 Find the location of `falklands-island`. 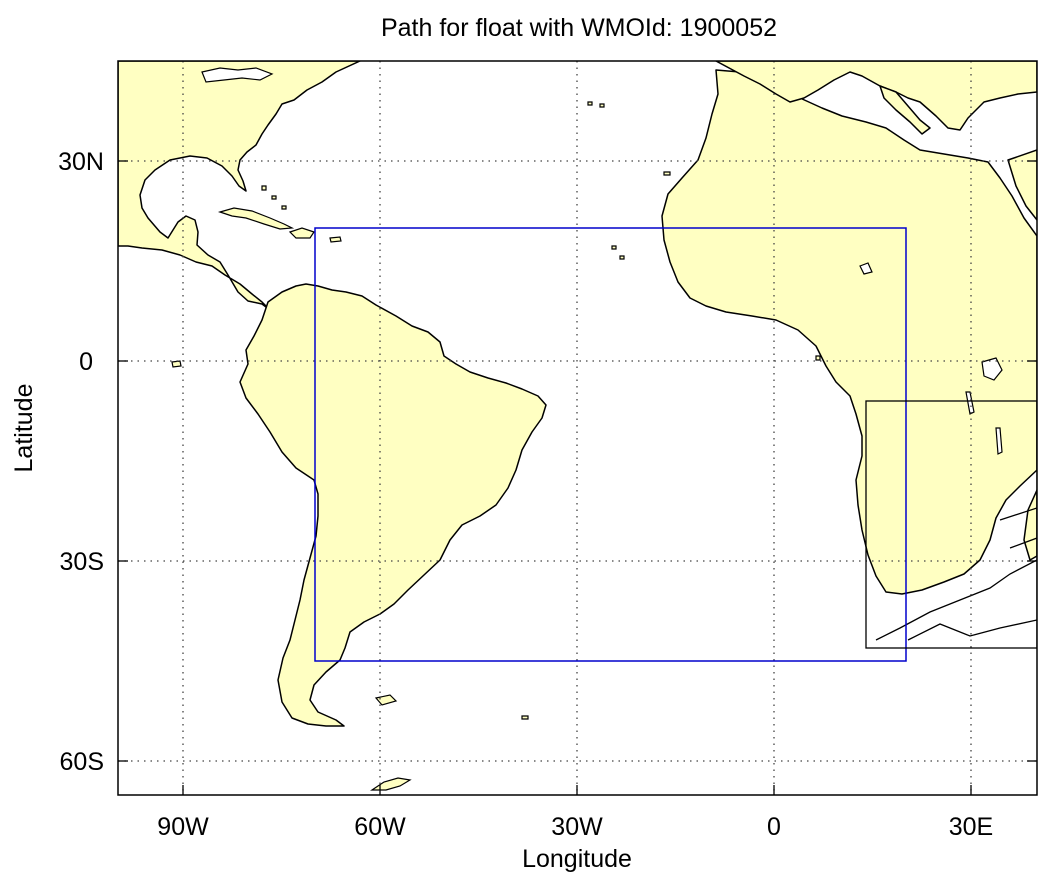

falklands-island is located at coordinates (386, 700).